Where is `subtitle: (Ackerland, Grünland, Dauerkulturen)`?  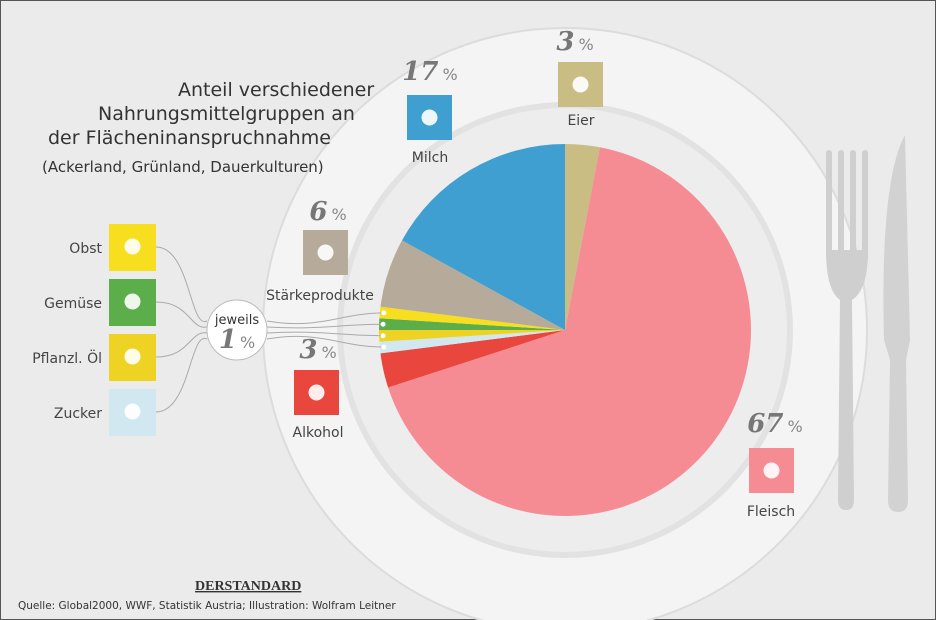
subtitle: (Ackerland, Grünland, Dauerkulturen) is located at coordinates (183, 167).